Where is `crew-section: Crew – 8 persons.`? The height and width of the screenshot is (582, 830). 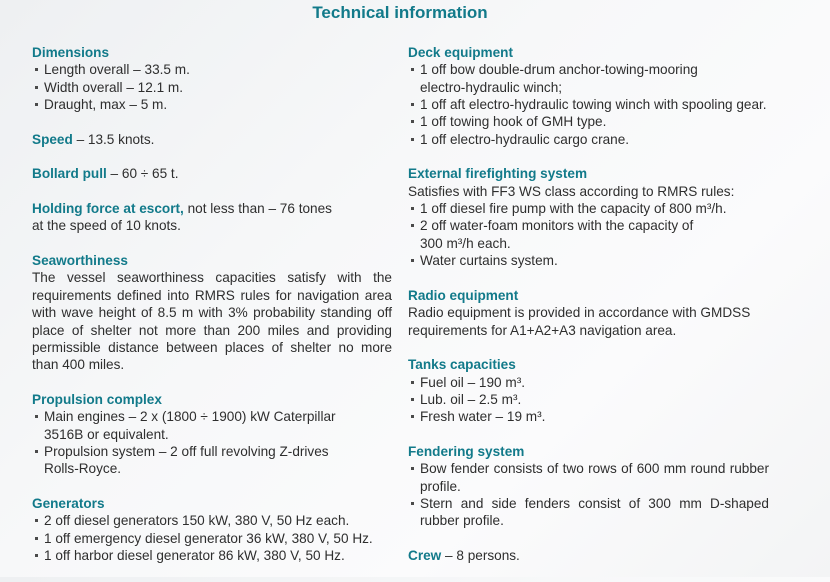 crew-section: Crew – 8 persons. is located at coordinates (588, 555).